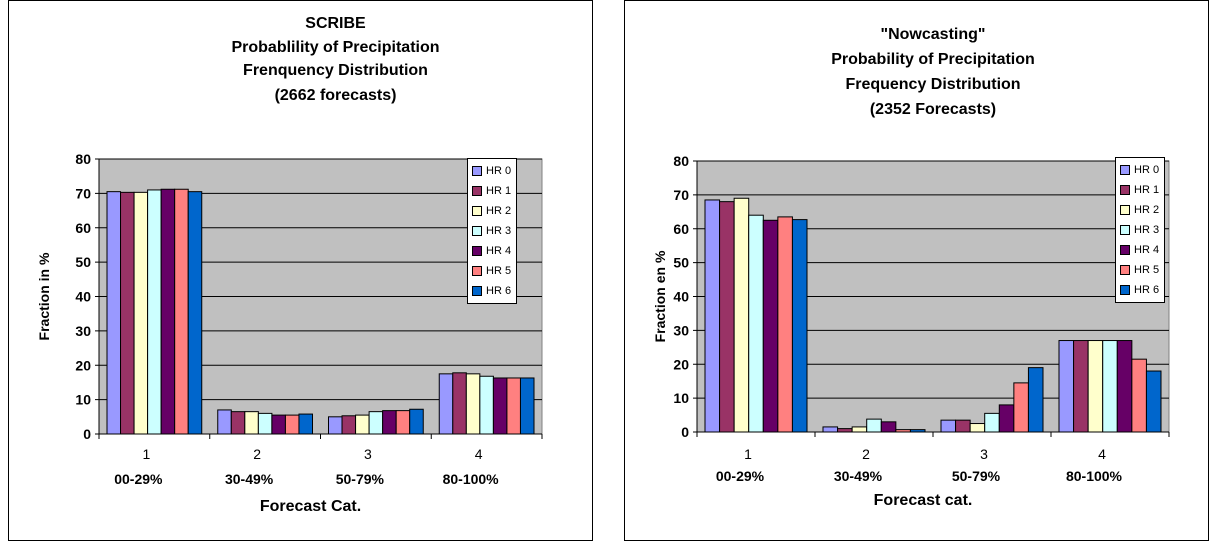 This screenshot has width=1217, height=552. I want to click on chart-title-line: Frequency Distribution, so click(932, 84).